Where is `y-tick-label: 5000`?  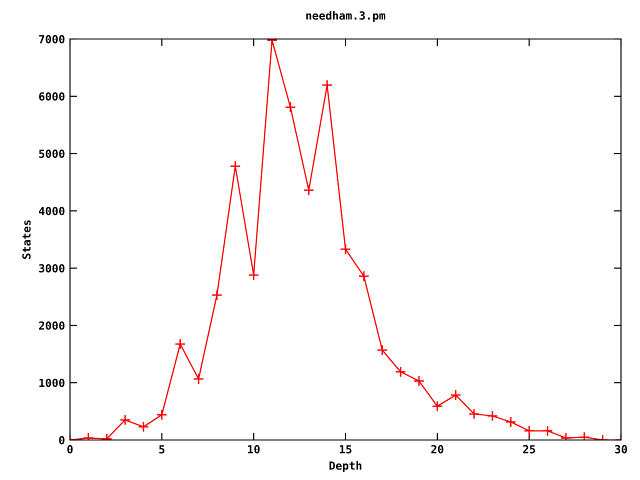
y-tick-label: 5000 is located at coordinates (51, 154).